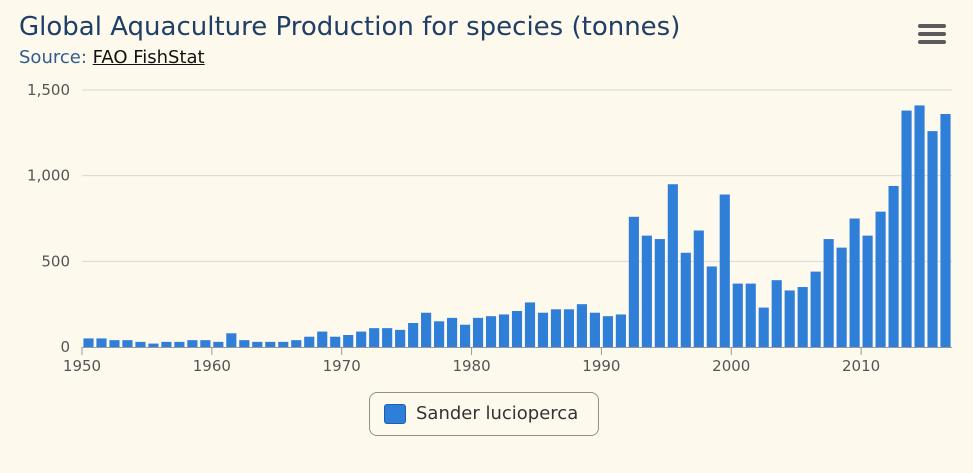  I want to click on y-tick-label: 1,500, so click(48, 90).